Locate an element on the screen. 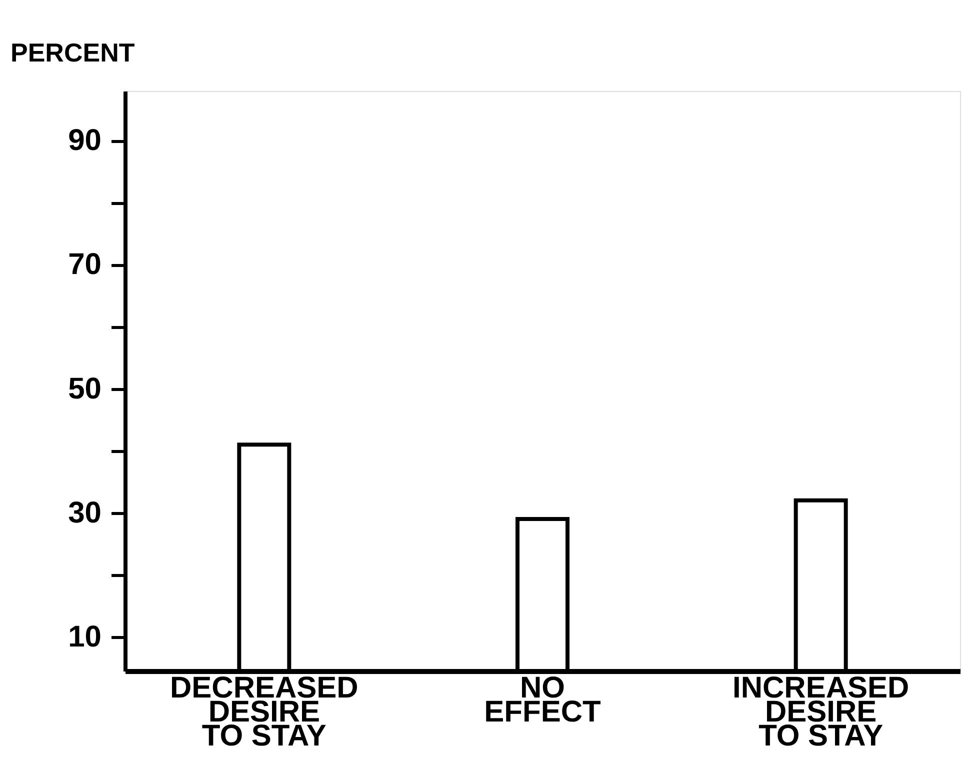 This screenshot has width=969, height=771. x-tick-label: DECREASED DESIRE TO STAY is located at coordinates (264, 712).